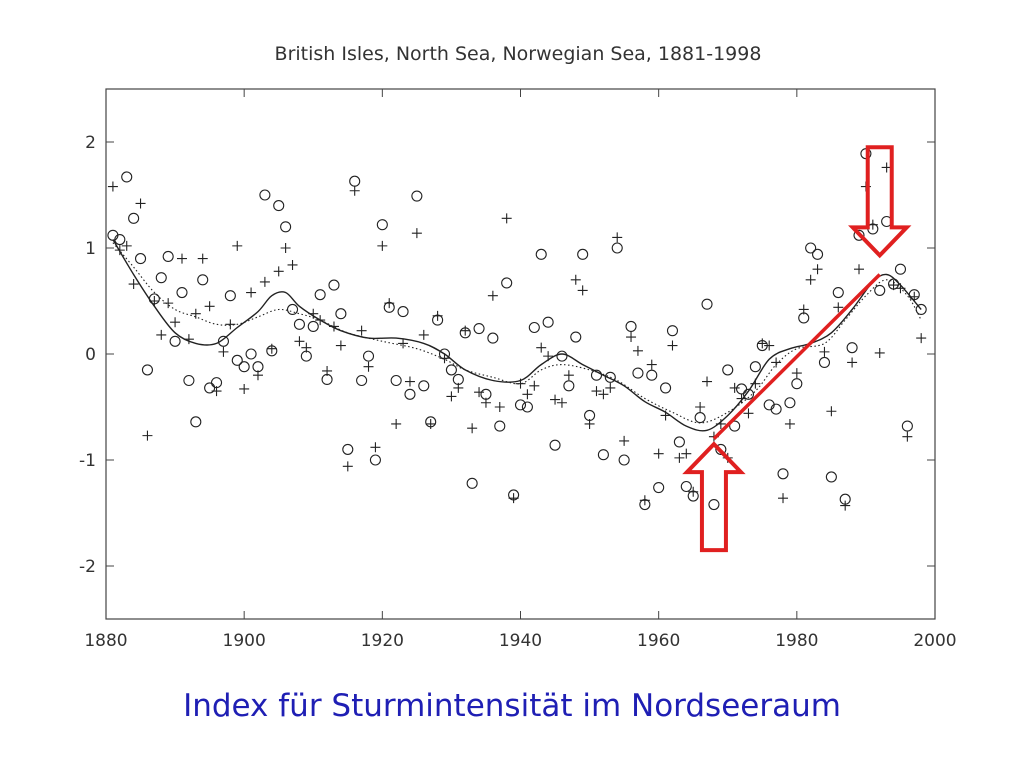 The width and height of the screenshot is (1024, 768). I want to click on y-tick-label: -2, so click(87, 567).